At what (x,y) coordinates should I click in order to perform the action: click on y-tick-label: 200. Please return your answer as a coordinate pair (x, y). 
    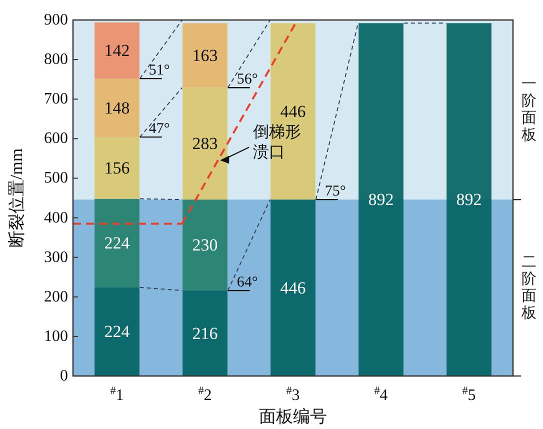
    Looking at the image, I should click on (56, 297).